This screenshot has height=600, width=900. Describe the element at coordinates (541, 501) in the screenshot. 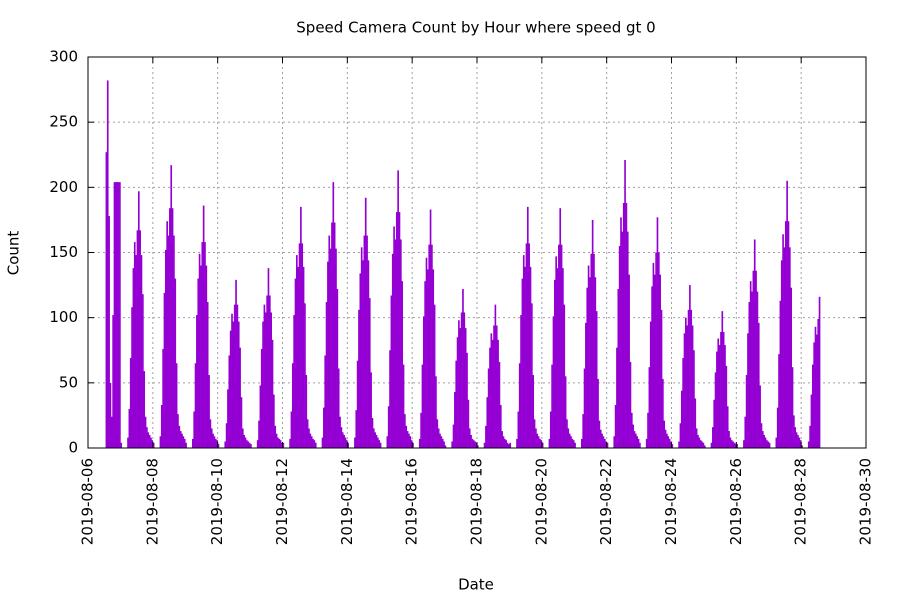

I see `x-tick-label: 2019-08-20` at that location.